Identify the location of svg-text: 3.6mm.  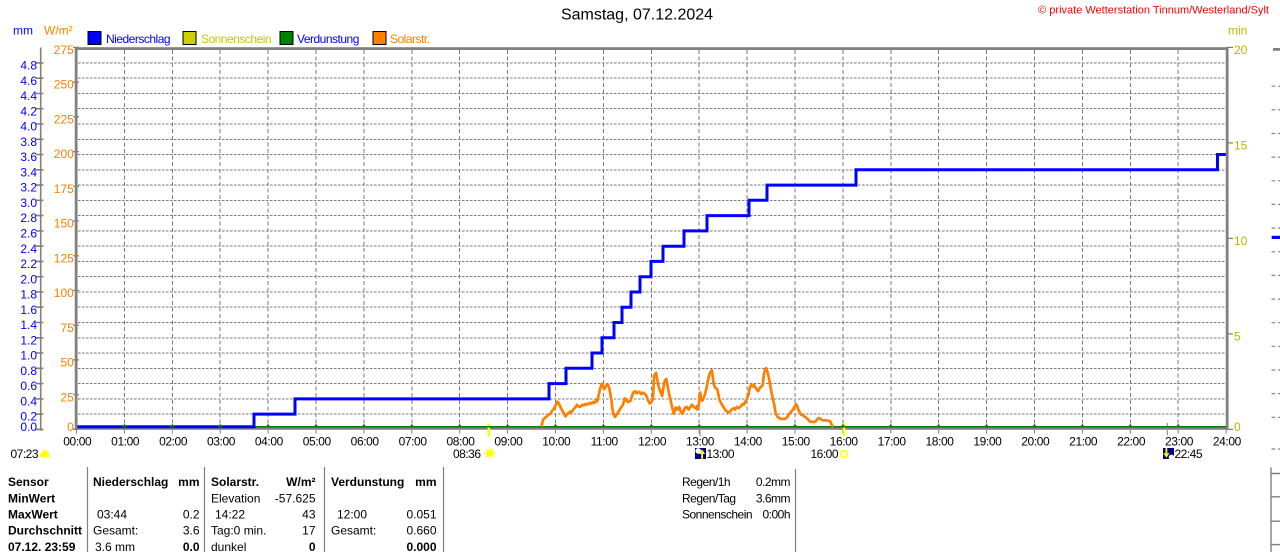
(773, 498).